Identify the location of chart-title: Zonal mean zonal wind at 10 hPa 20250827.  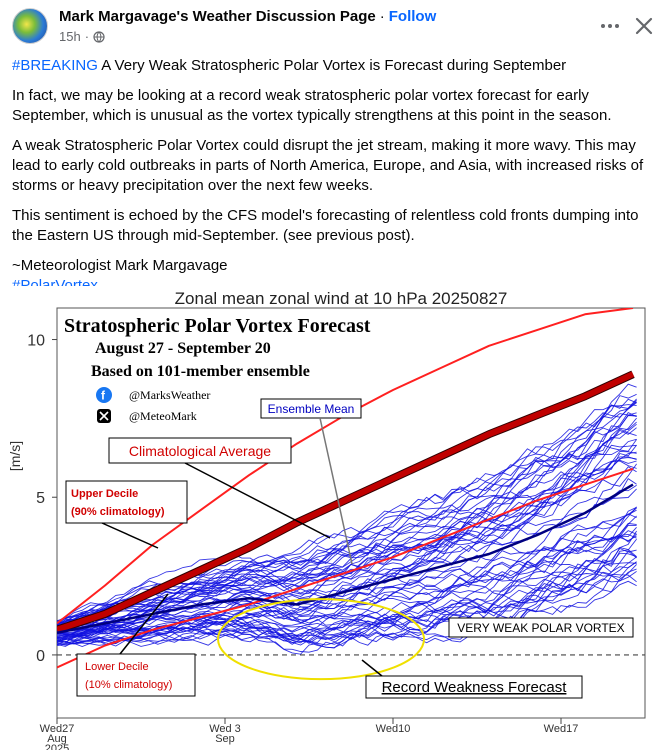
(341, 298).